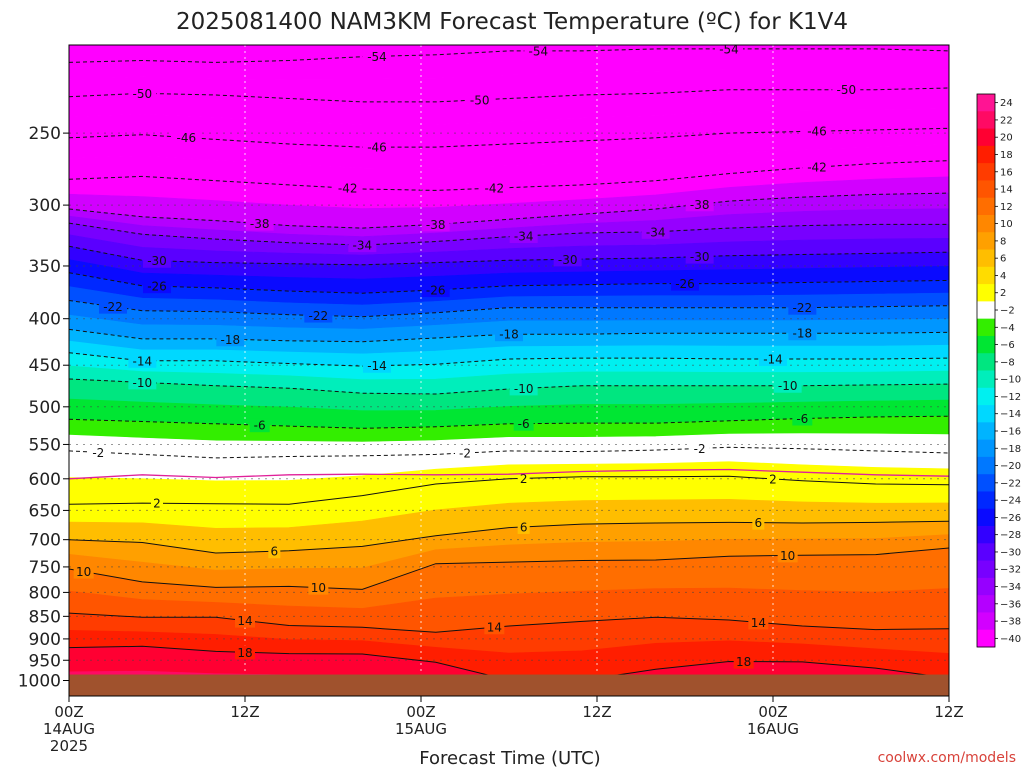 The height and width of the screenshot is (772, 1024). What do you see at coordinates (1010, 552) in the screenshot?
I see `colorbar-label: −30` at bounding box center [1010, 552].